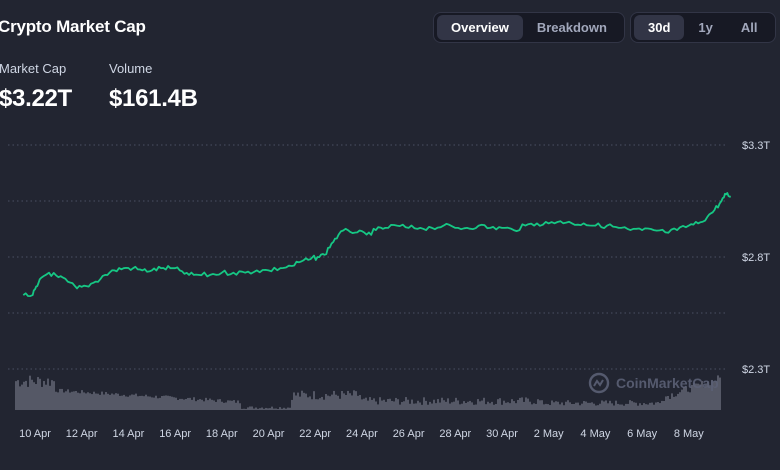 The width and height of the screenshot is (780, 470). Describe the element at coordinates (131, 68) in the screenshot. I see `volume-label: Volume` at that location.